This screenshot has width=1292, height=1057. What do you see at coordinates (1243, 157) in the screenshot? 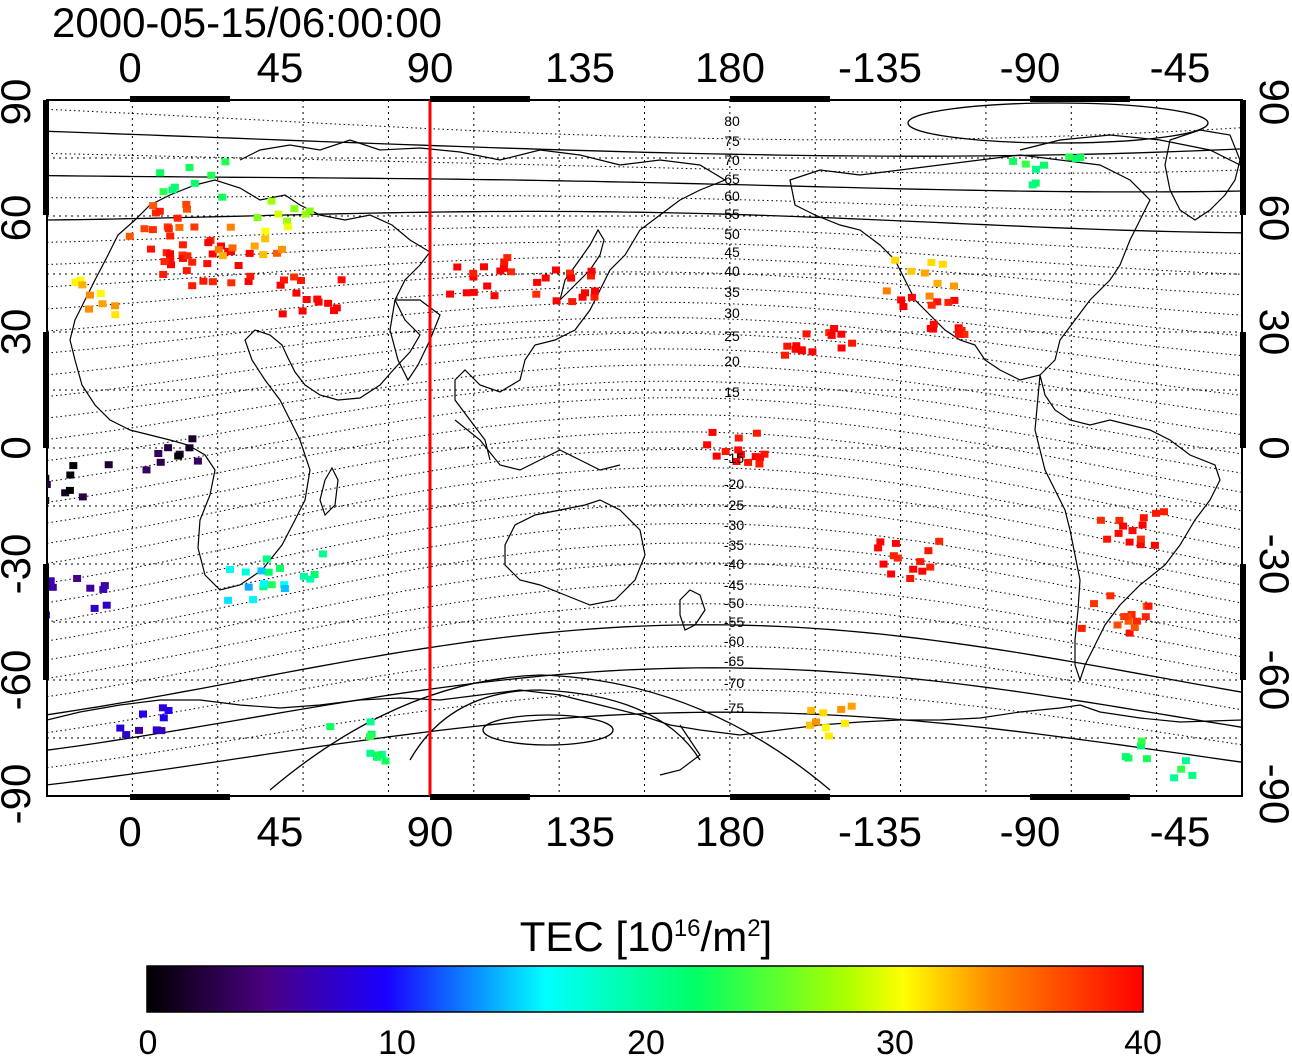
I see `right-tick-bar` at bounding box center [1243, 157].